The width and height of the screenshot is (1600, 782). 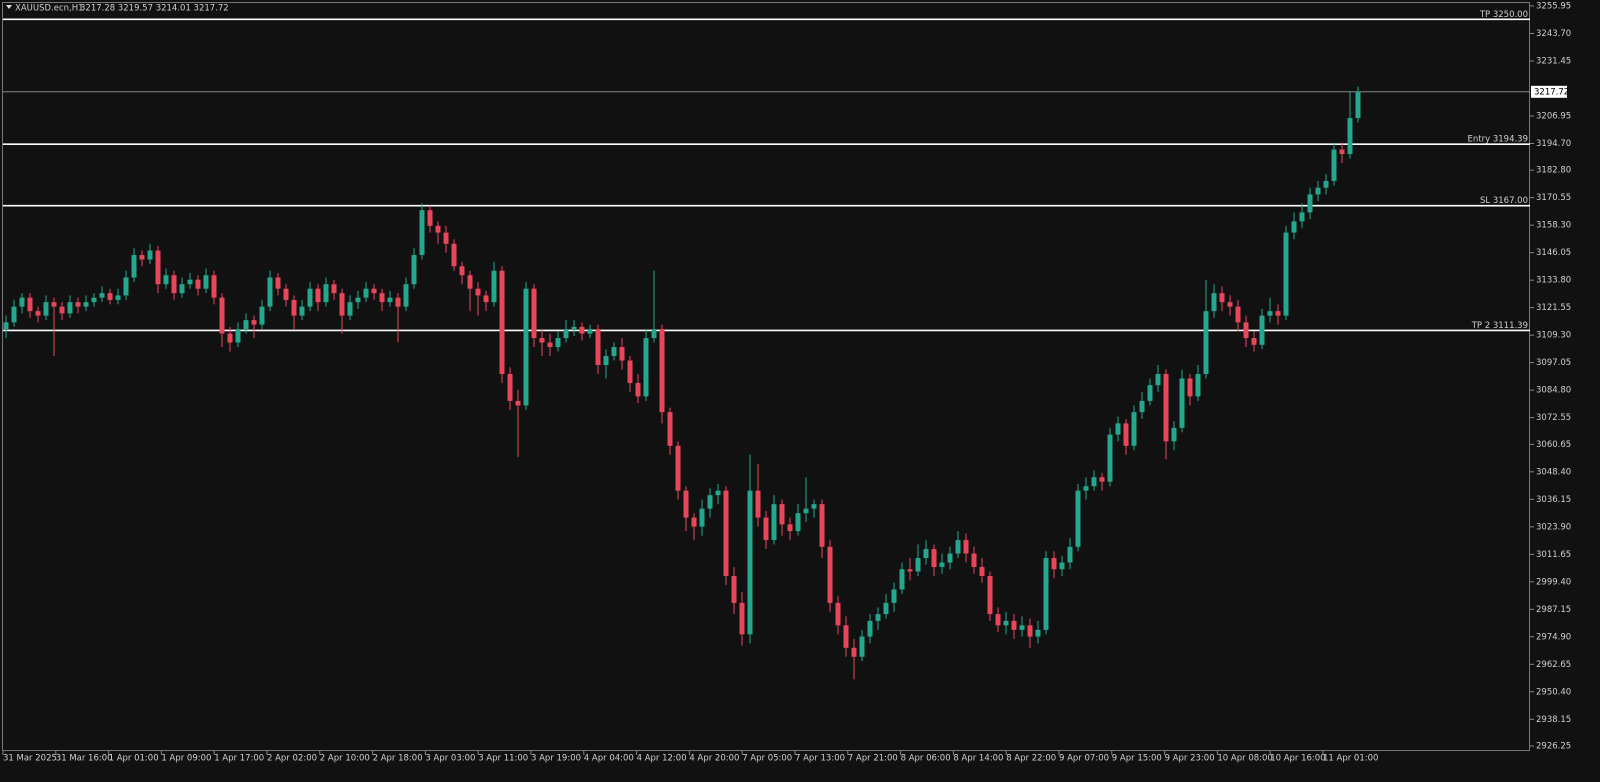 I want to click on x-tick-label: 8 Apr 06:00, so click(x=926, y=759).